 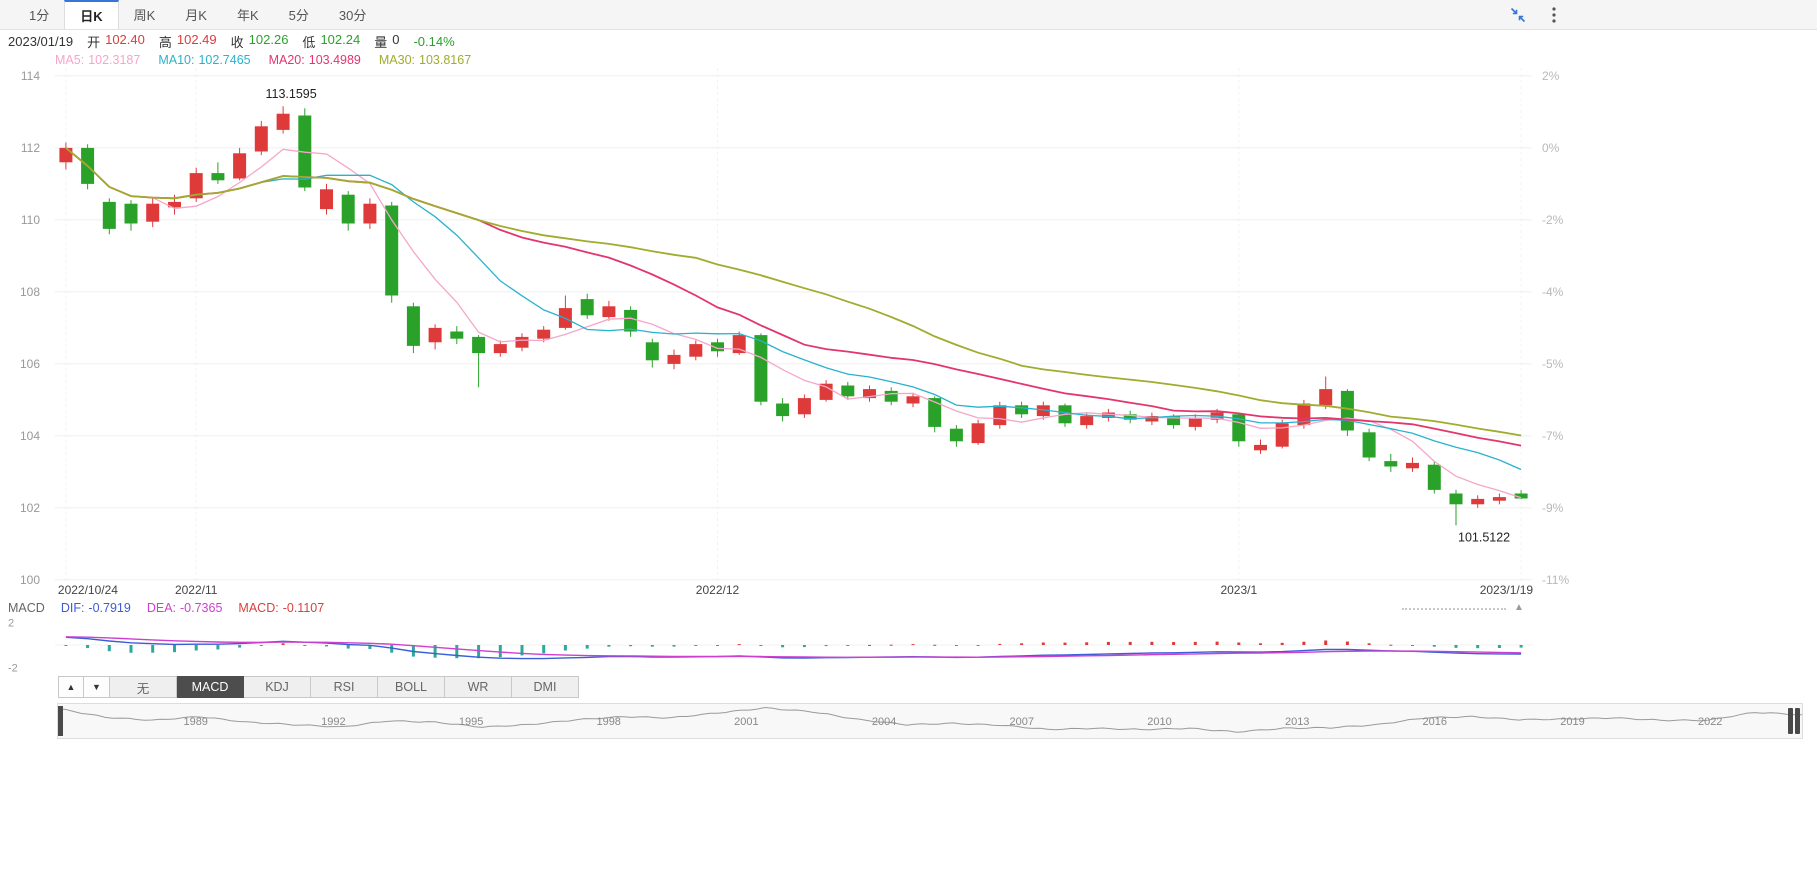 I want to click on quote-low: 低 102.24, so click(x=331, y=40).